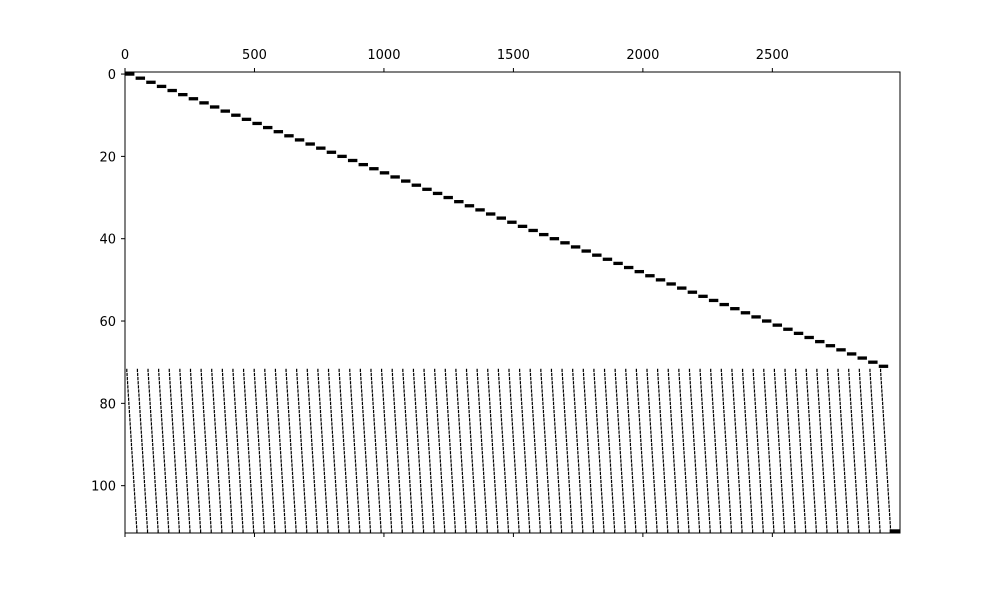 This screenshot has height=600, width=1000. Describe the element at coordinates (894, 531) in the screenshot. I see `last-row-extra-block` at that location.